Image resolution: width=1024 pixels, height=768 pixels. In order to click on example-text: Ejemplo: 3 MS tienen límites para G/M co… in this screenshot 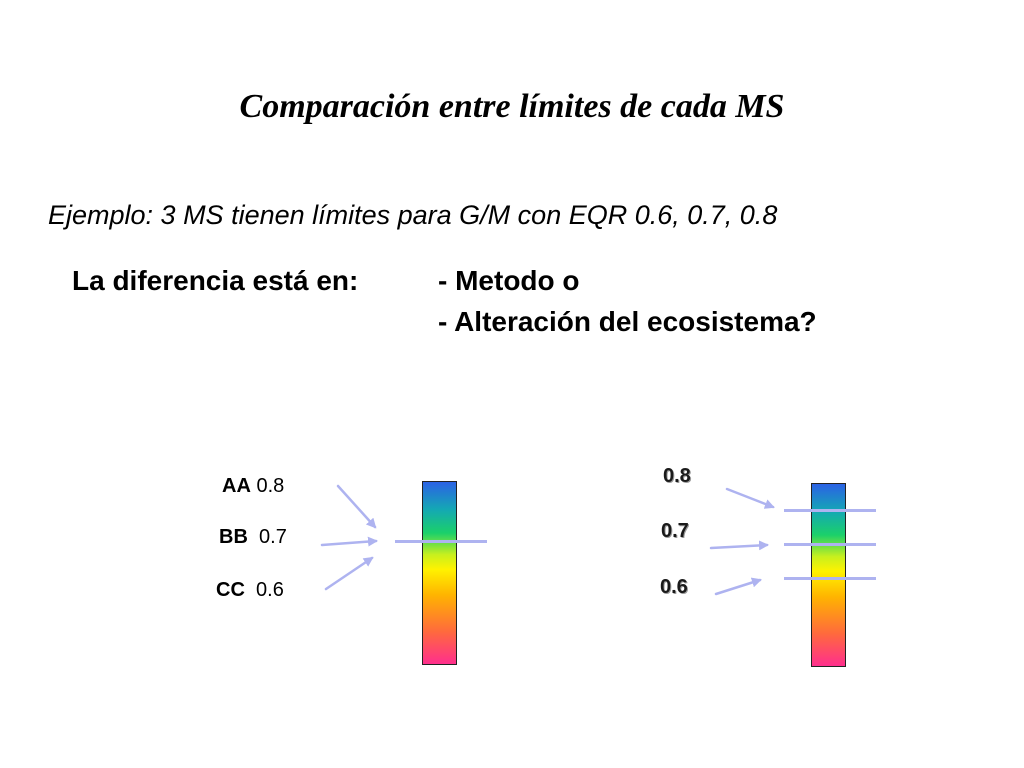, I will do `click(413, 215)`.